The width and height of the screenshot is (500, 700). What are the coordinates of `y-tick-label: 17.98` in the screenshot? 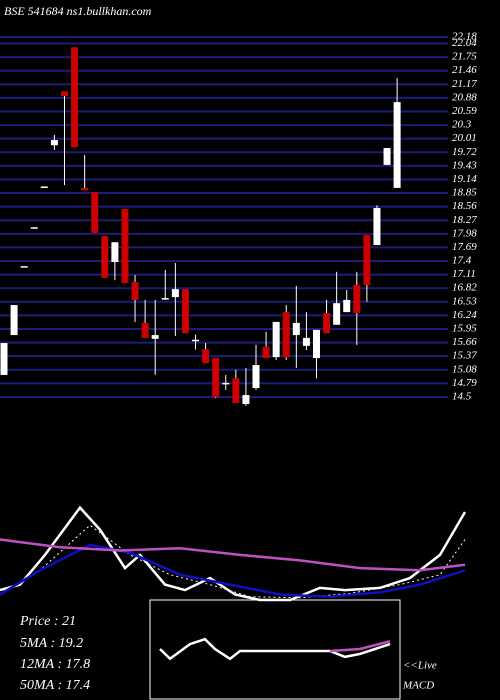 It's located at (464, 233).